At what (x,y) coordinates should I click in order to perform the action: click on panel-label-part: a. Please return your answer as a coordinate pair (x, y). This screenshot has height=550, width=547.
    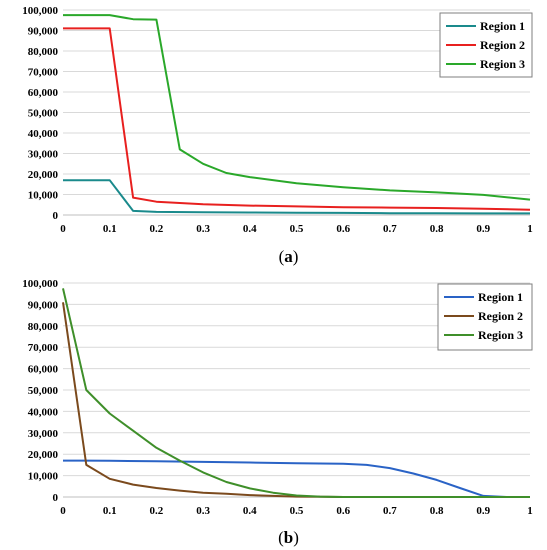
    Looking at the image, I should click on (288, 256).